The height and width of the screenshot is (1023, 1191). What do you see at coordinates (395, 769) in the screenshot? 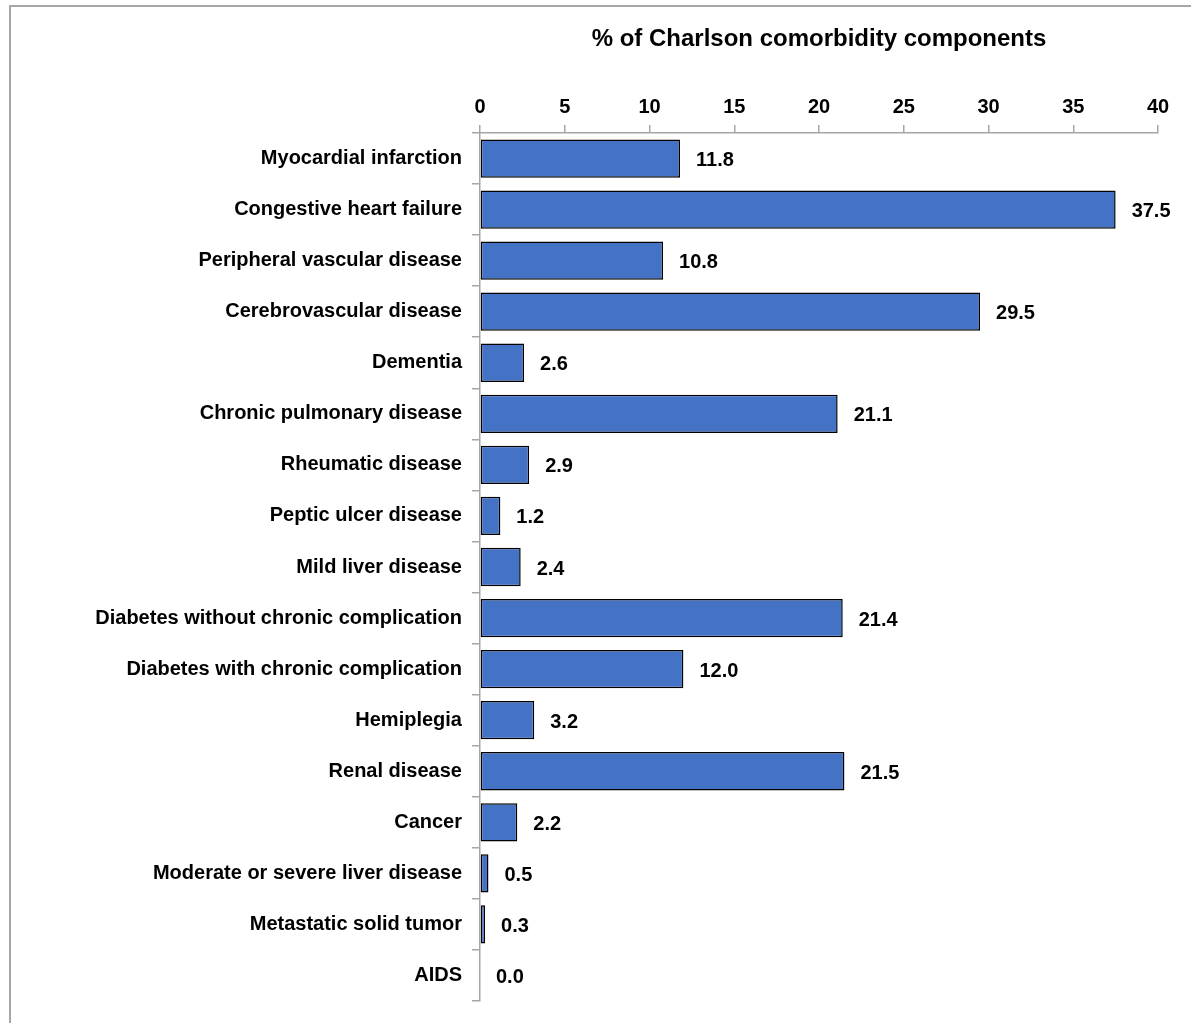
I see `y-tick-label: Renal disease` at bounding box center [395, 769].